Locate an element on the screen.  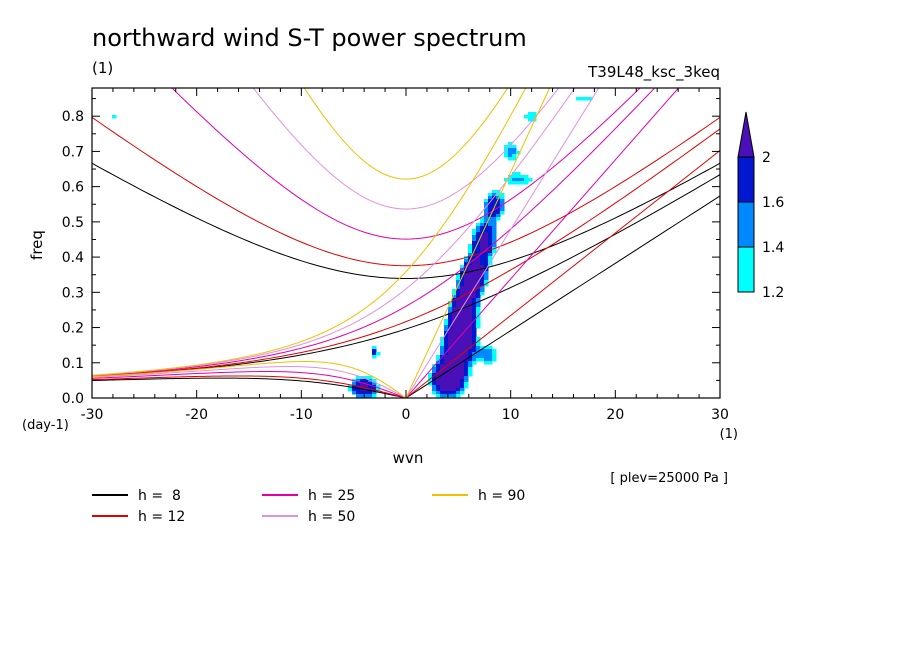
x-tick-label: 30 is located at coordinates (720, 415).